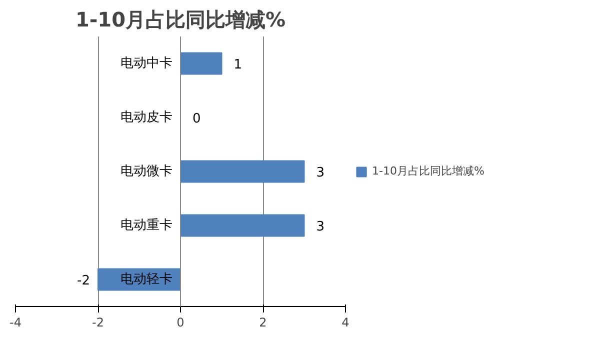 This screenshot has height=360, width=600. Describe the element at coordinates (180, 20) in the screenshot. I see `chart-title: 1-10月占比同比增减%` at that location.